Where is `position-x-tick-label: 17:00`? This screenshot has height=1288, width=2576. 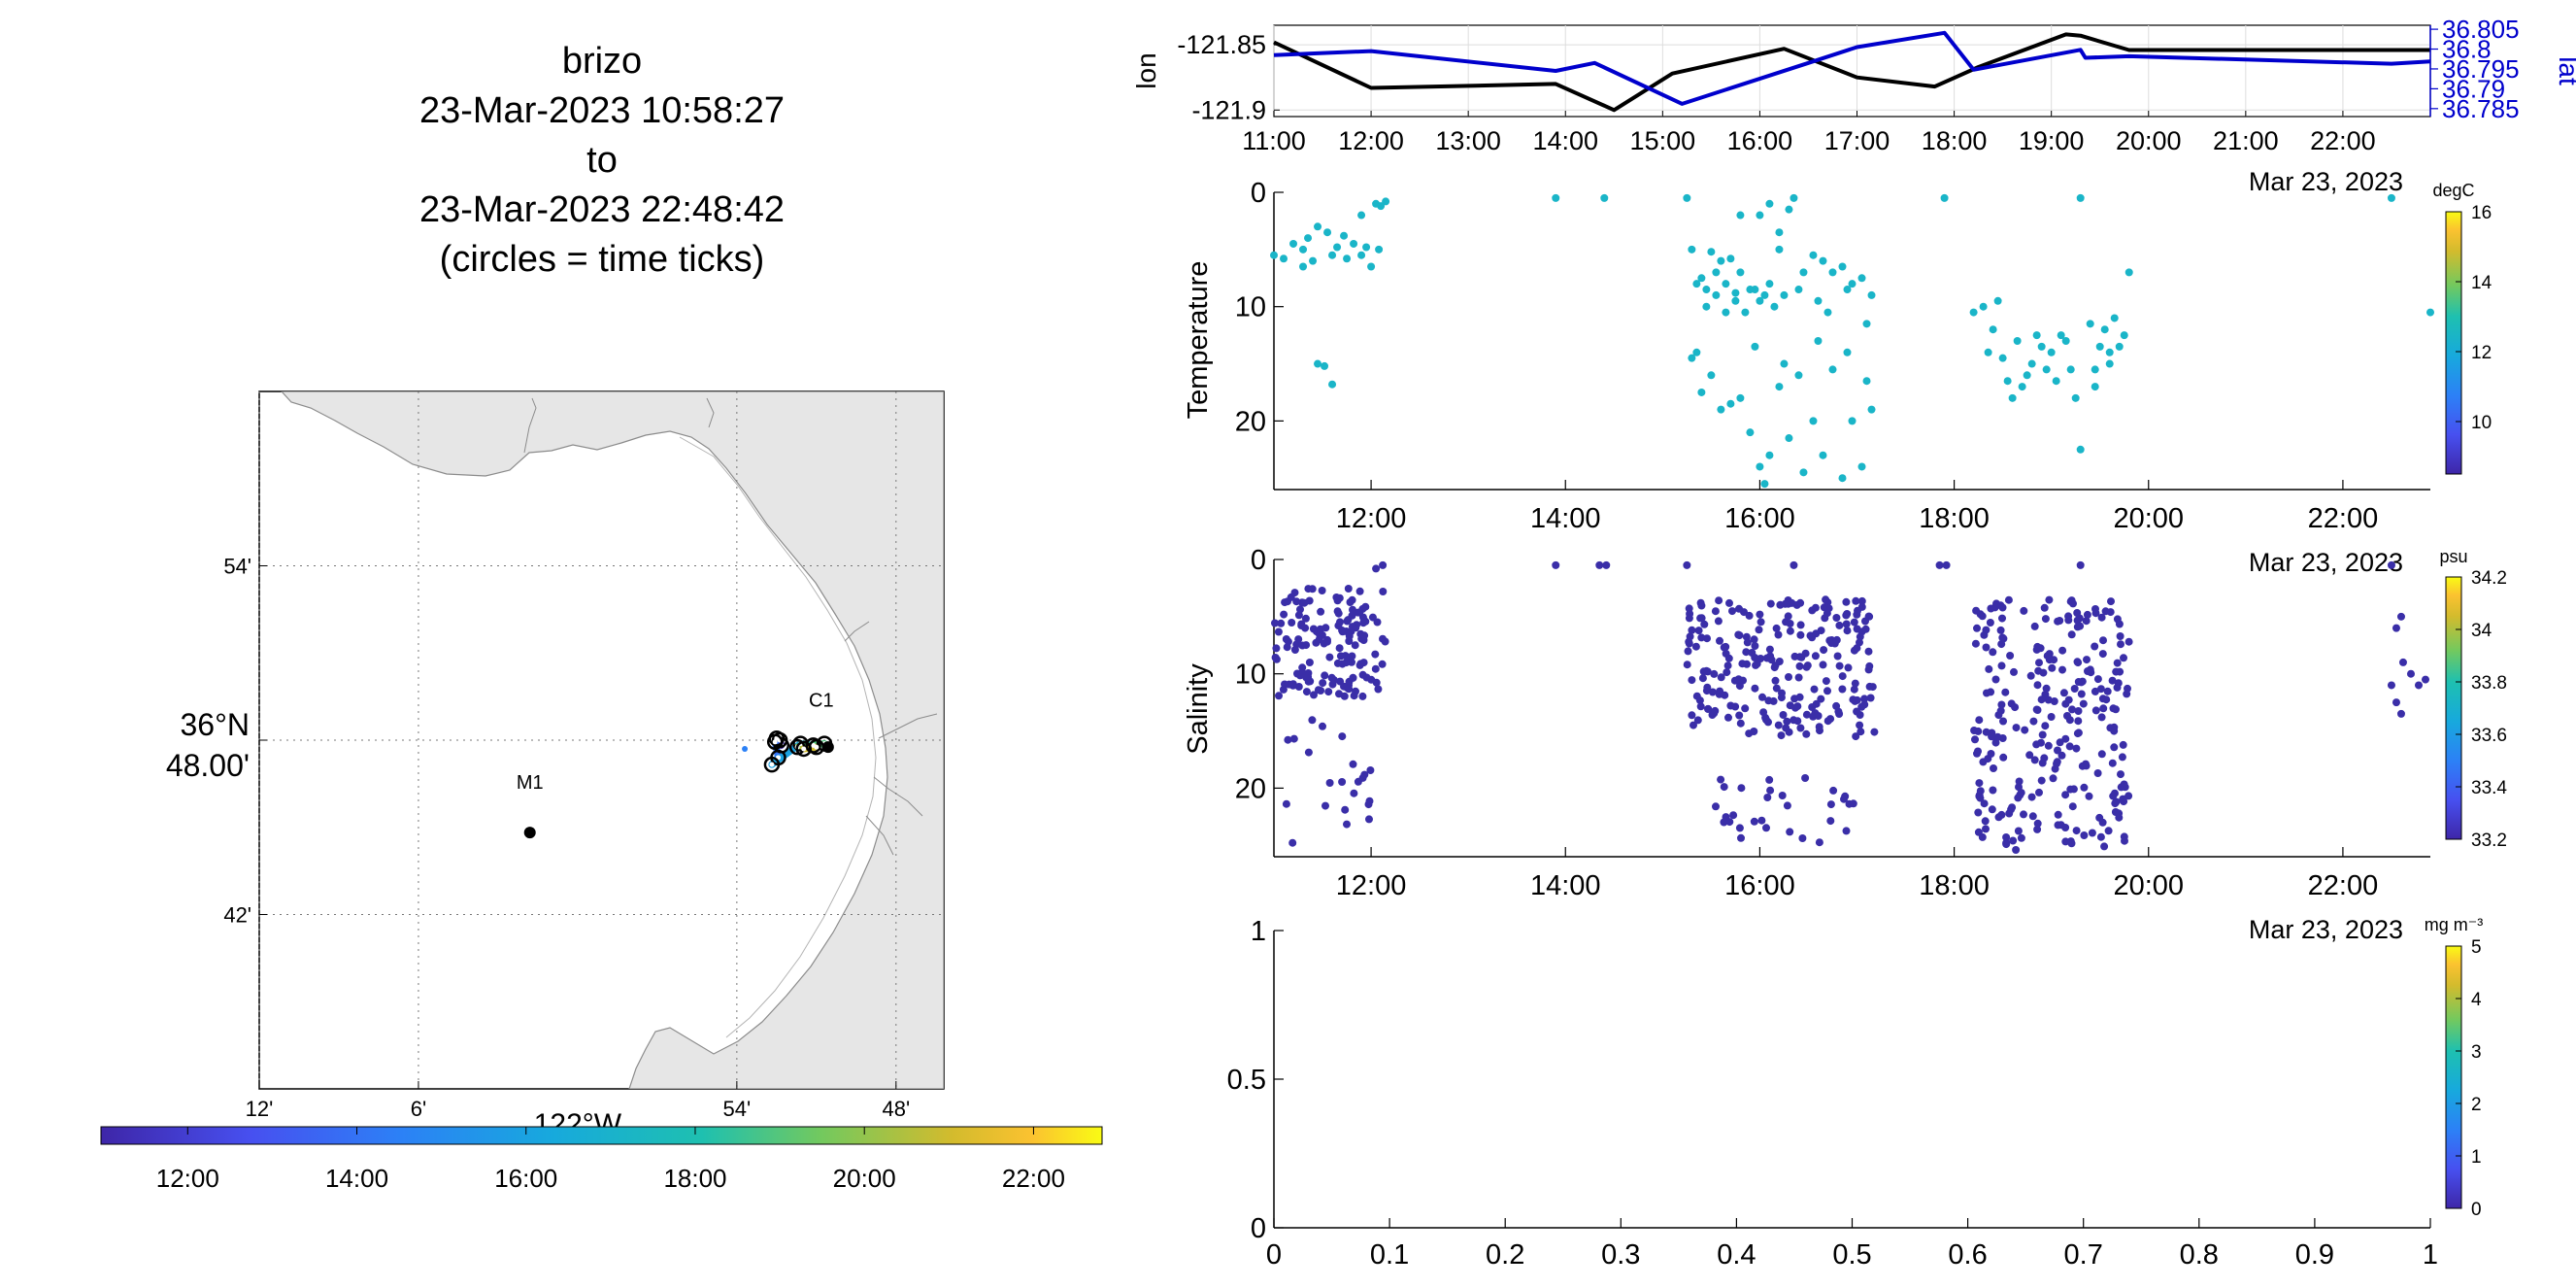
position-x-tick-label: 17:00 is located at coordinates (1857, 140).